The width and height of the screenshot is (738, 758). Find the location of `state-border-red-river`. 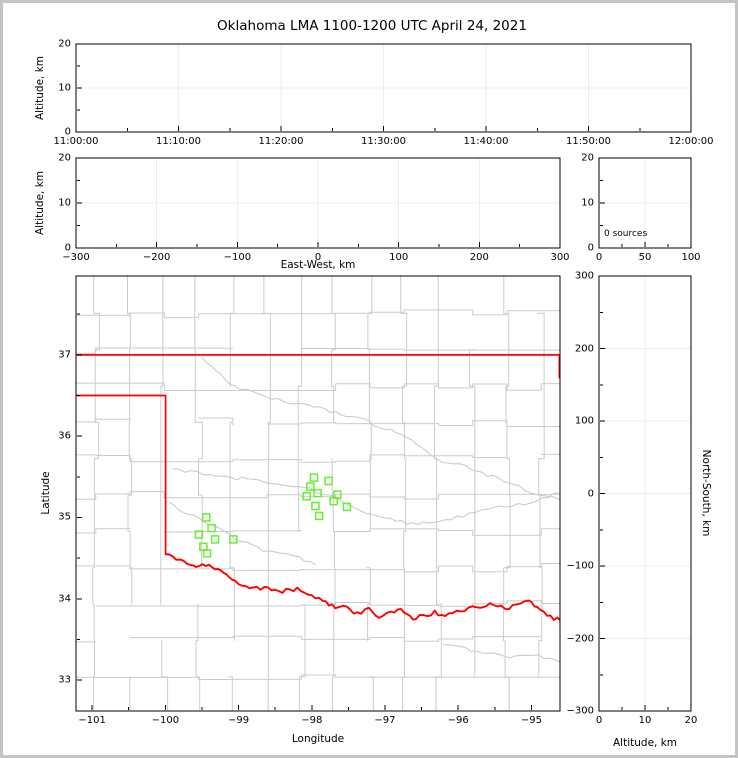

state-border-red-river is located at coordinates (362, 587).